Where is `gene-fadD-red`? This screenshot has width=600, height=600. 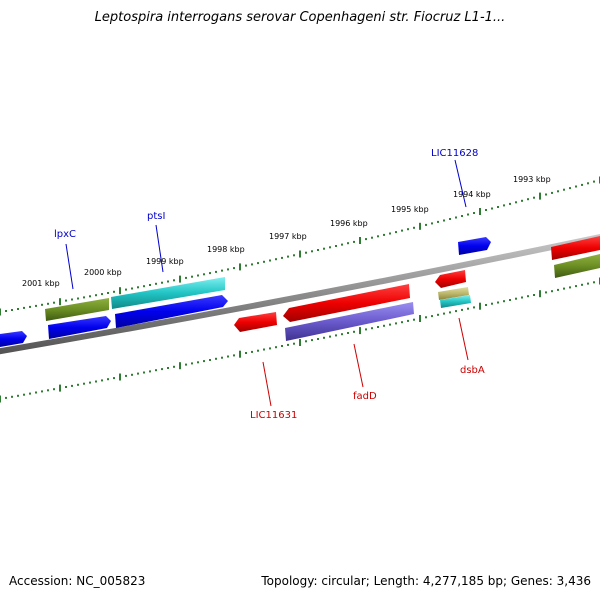 gene-fadD-red is located at coordinates (346, 303).